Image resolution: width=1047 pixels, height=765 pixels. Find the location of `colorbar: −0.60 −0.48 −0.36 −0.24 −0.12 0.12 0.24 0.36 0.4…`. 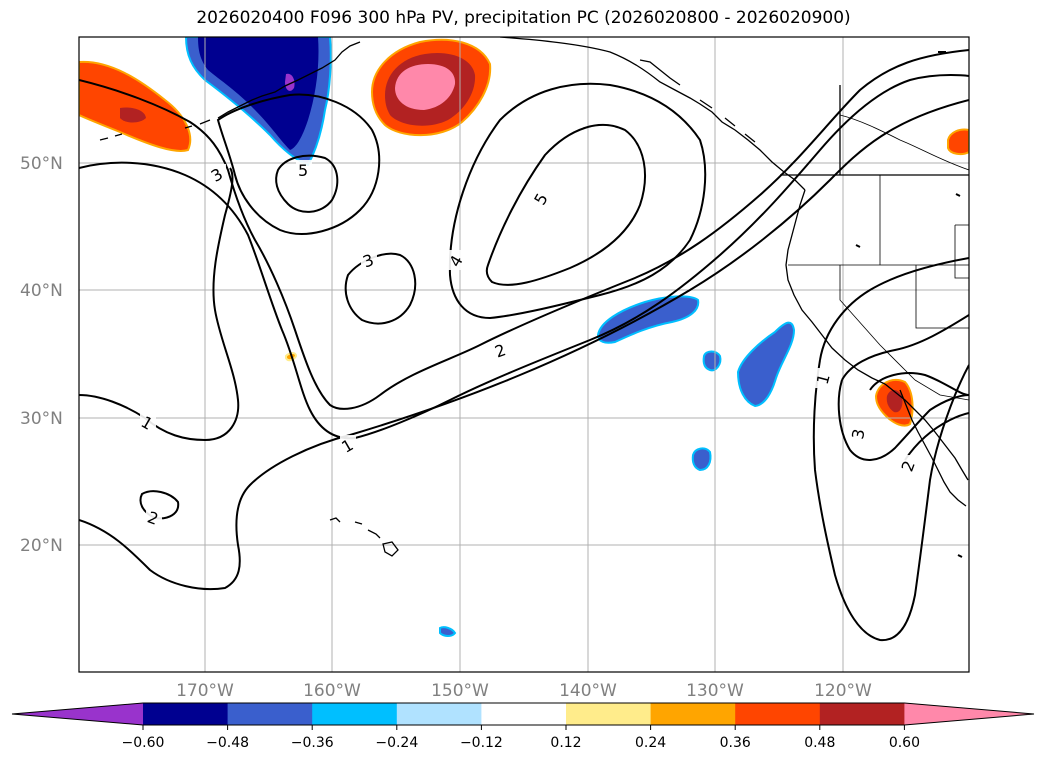

colorbar: −0.60 −0.48 −0.36 −0.24 −0.12 0.12 0.24 0.36 0.4… is located at coordinates (523, 726).